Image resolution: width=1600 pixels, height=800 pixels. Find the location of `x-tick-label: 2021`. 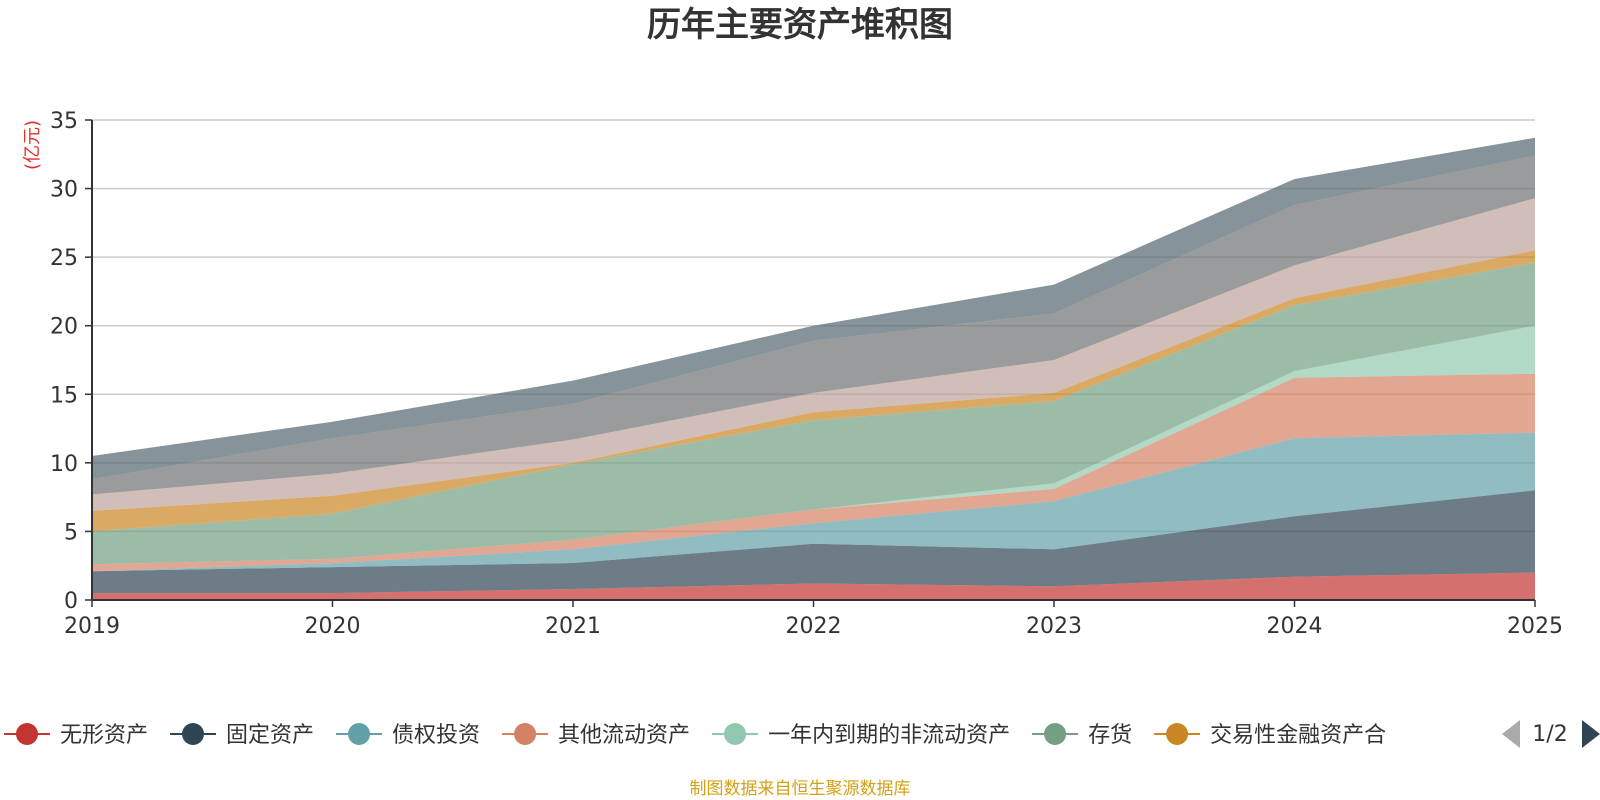

x-tick-label: 2021 is located at coordinates (573, 626).